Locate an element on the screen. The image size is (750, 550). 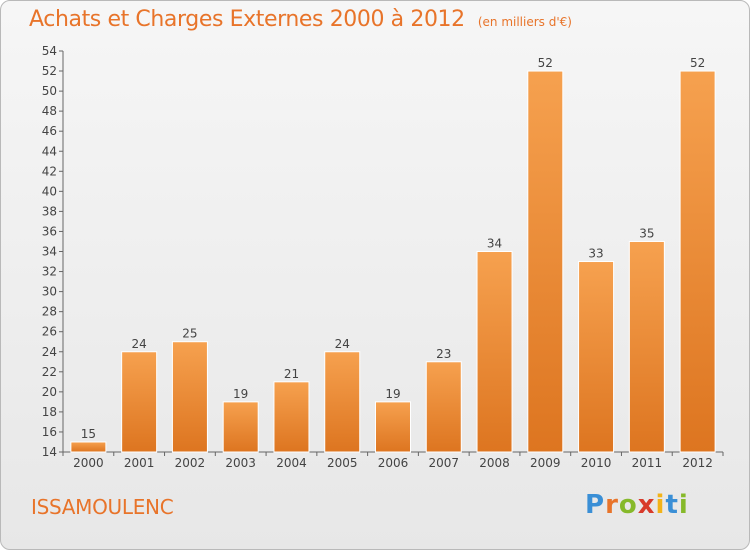
x-tick-label: 2000 is located at coordinates (88, 463).